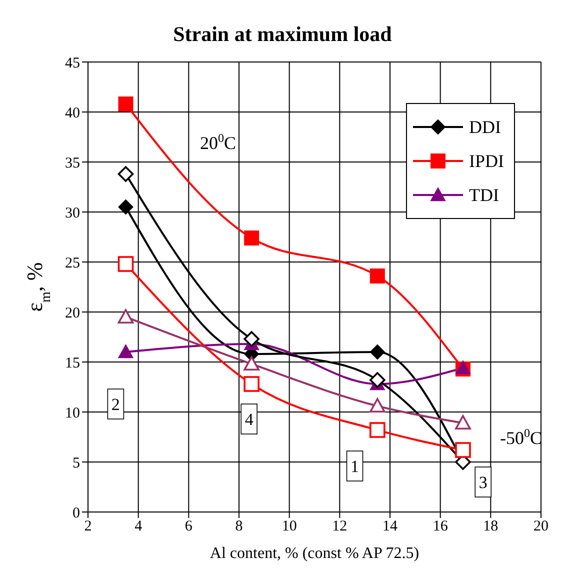  What do you see at coordinates (72, 163) in the screenshot?
I see `y-tick-label: 35` at bounding box center [72, 163].